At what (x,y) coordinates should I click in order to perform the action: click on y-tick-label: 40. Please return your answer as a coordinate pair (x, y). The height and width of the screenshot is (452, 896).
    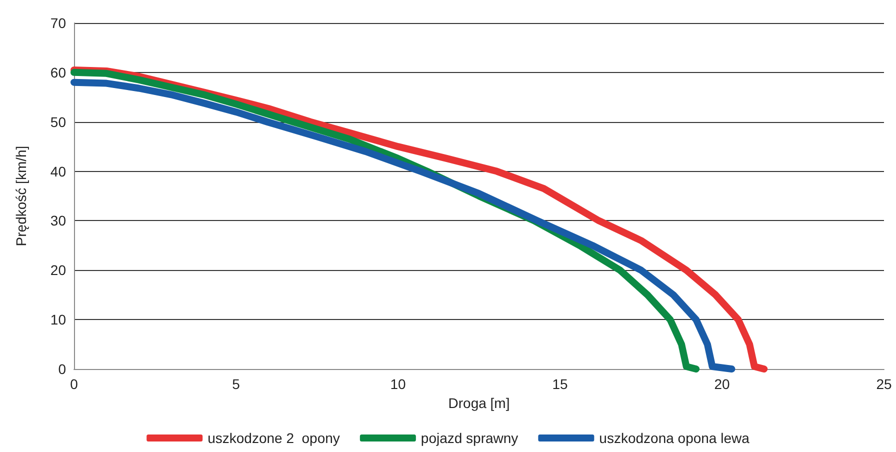
    Looking at the image, I should click on (58, 171).